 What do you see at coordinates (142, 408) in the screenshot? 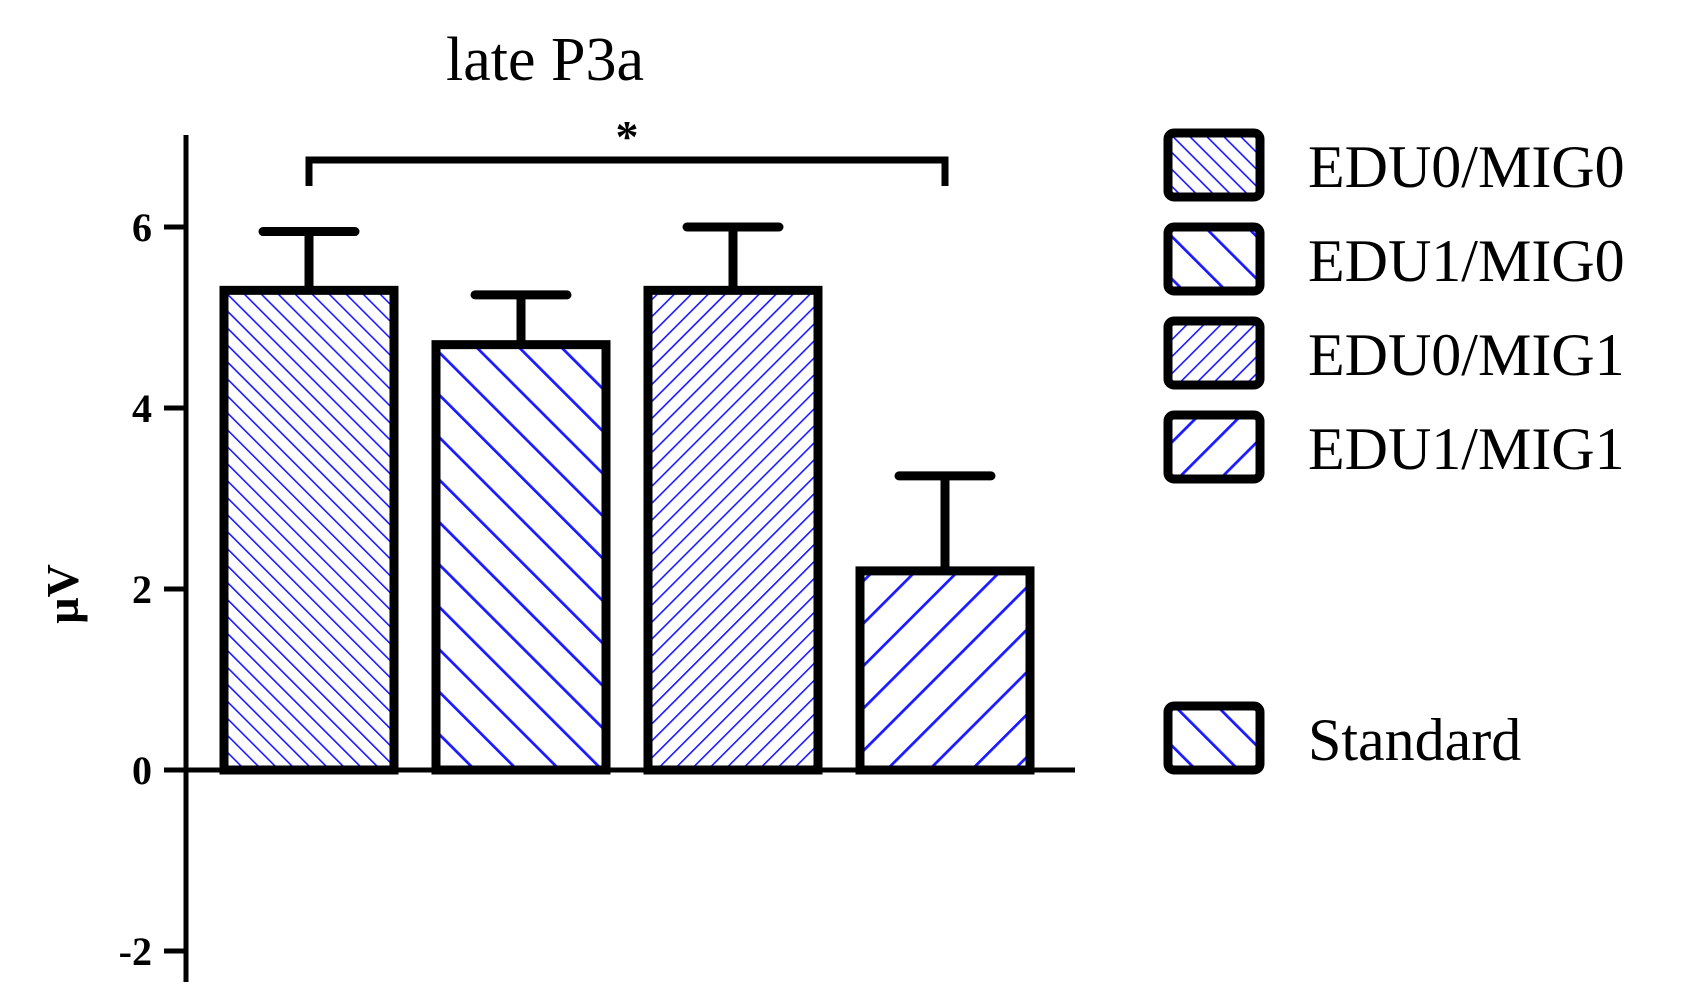
I see `y-tick-label: 4` at bounding box center [142, 408].